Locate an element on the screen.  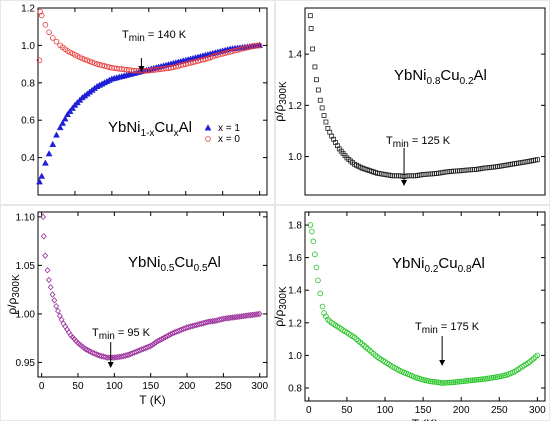
y-tick-label: 1.00 is located at coordinates (26, 314).